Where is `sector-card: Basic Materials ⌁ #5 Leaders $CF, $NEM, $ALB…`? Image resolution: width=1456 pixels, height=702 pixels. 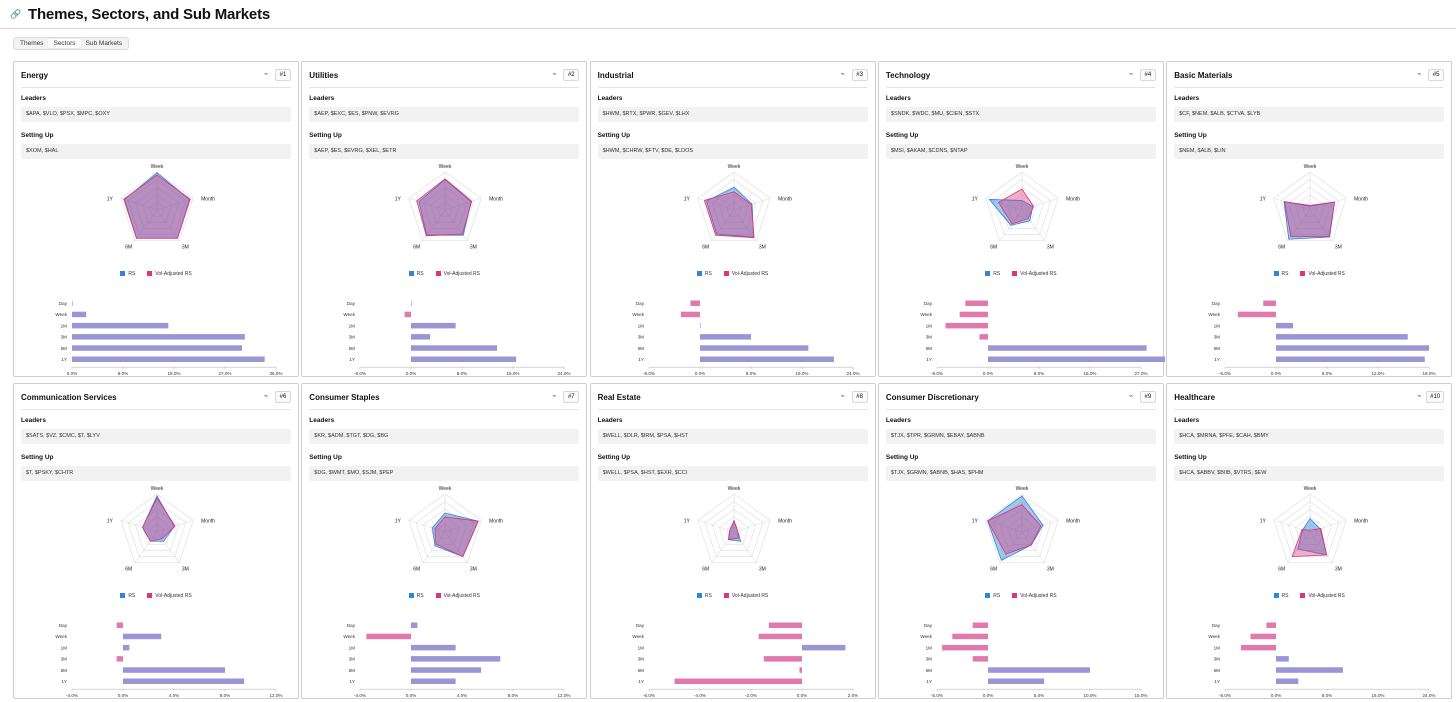 sector-card: Basic Materials ⌁ #5 Leaders $CF, $NEM, $ALB… is located at coordinates (1309, 219).